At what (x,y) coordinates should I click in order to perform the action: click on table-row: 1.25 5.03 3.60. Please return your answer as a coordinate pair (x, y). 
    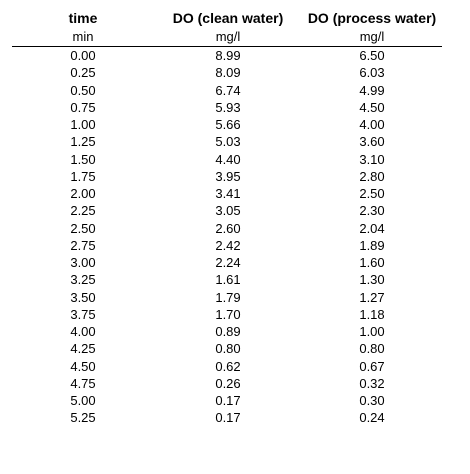
    Looking at the image, I should click on (227, 141).